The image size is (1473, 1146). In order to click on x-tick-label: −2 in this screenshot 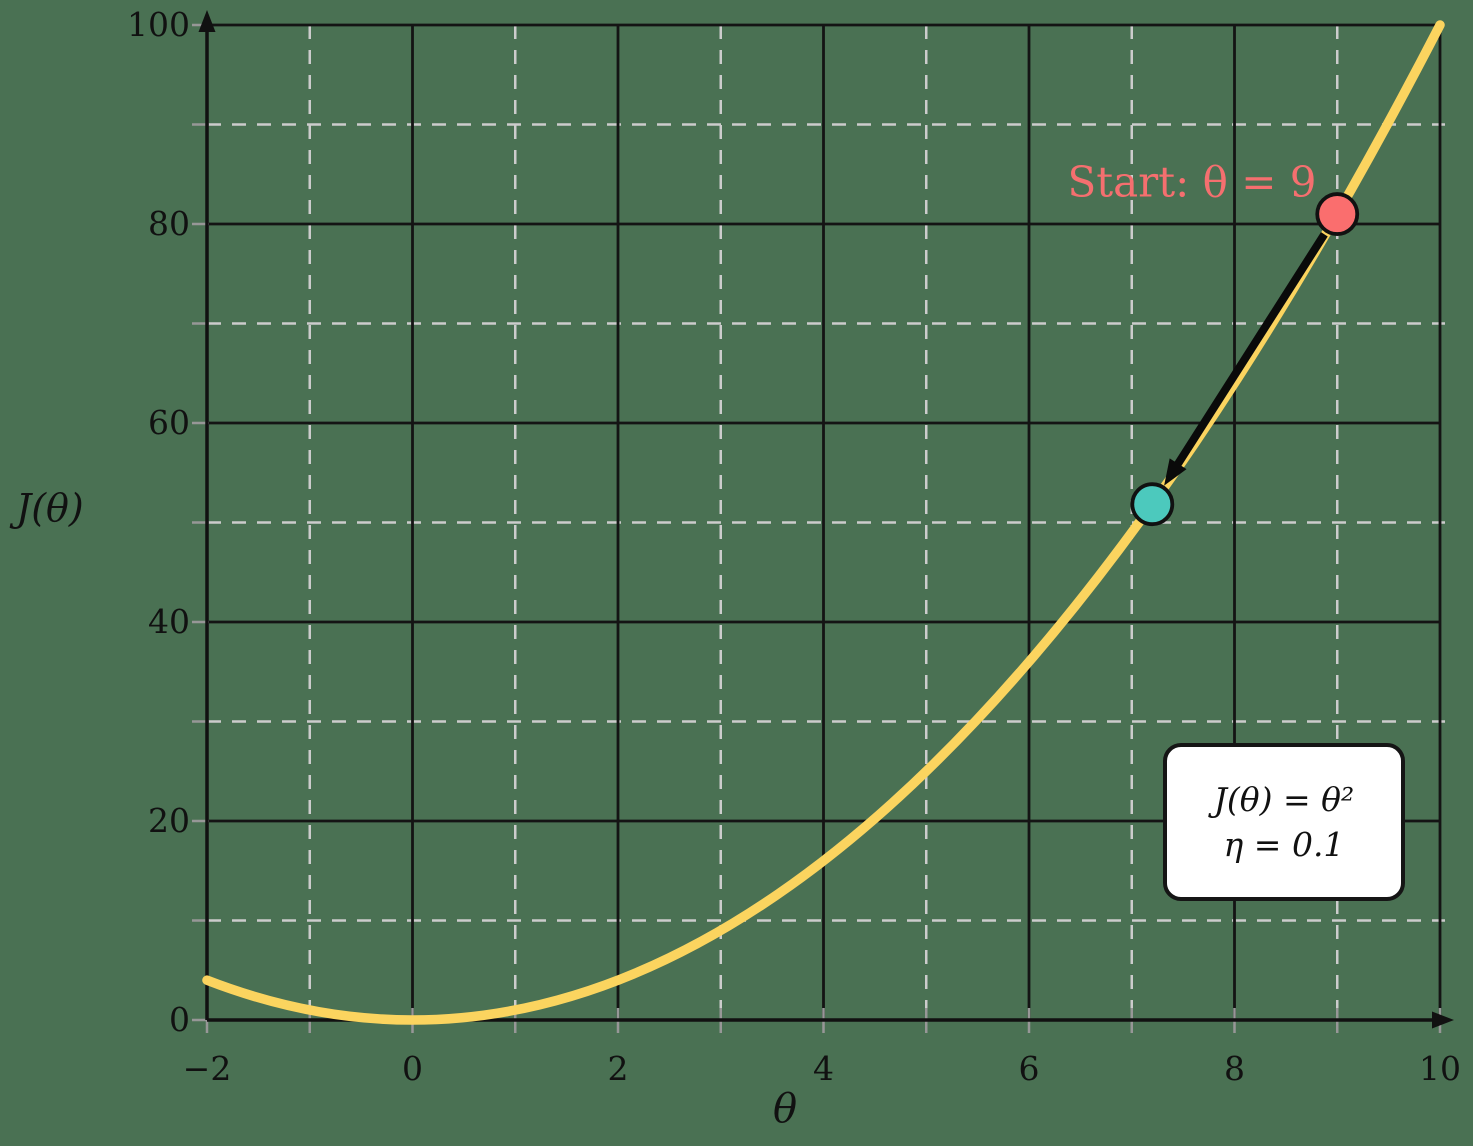, I will do `click(207, 1068)`.